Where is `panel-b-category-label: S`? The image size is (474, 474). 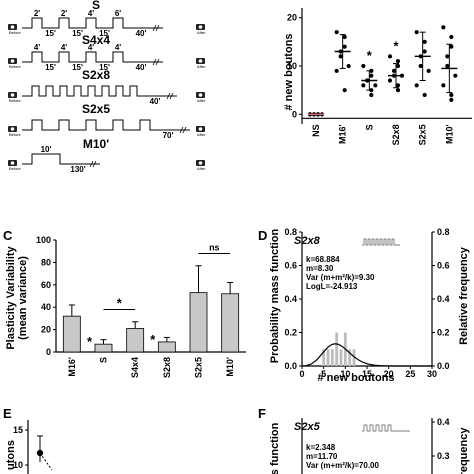
panel-b-category-label: S is located at coordinates (369, 127).